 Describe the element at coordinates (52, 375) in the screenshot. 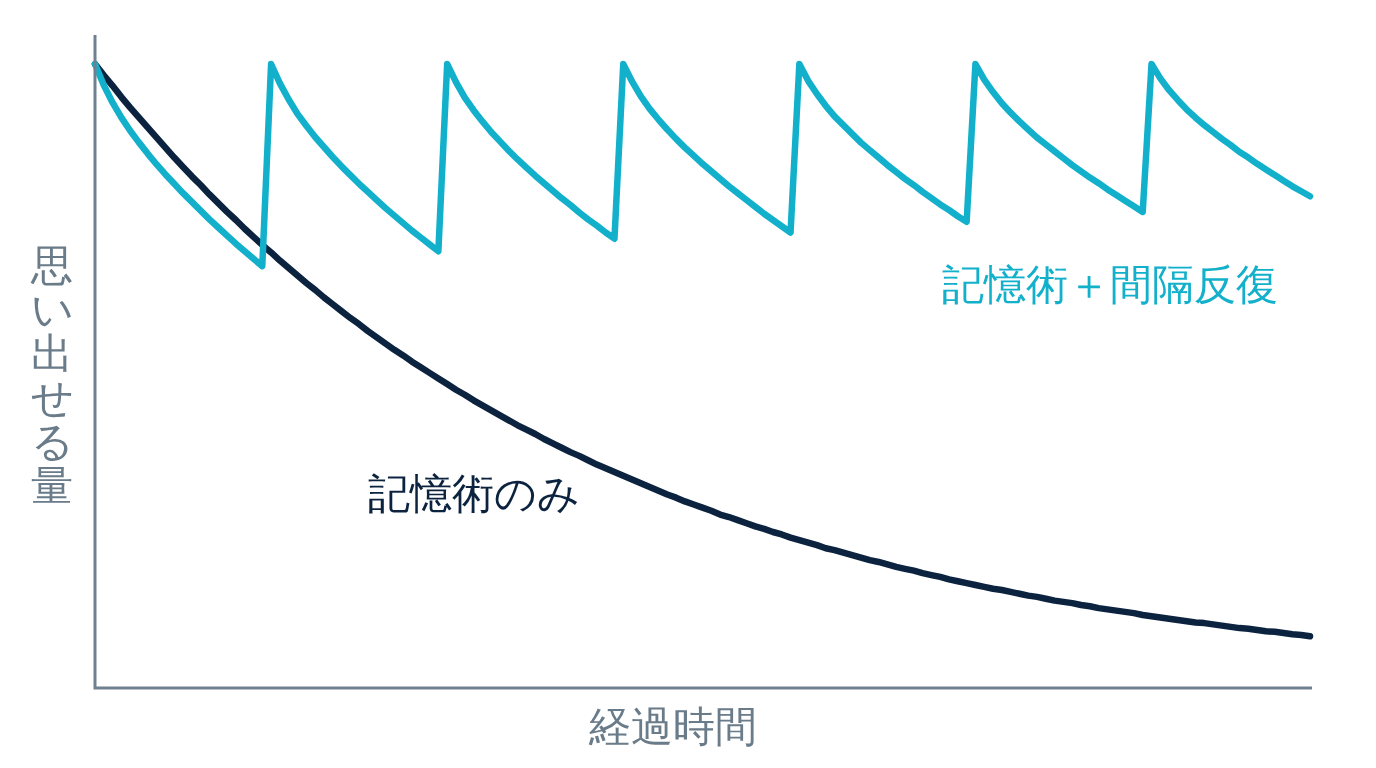

I see `y-axis-title: 思い出せる量` at that location.